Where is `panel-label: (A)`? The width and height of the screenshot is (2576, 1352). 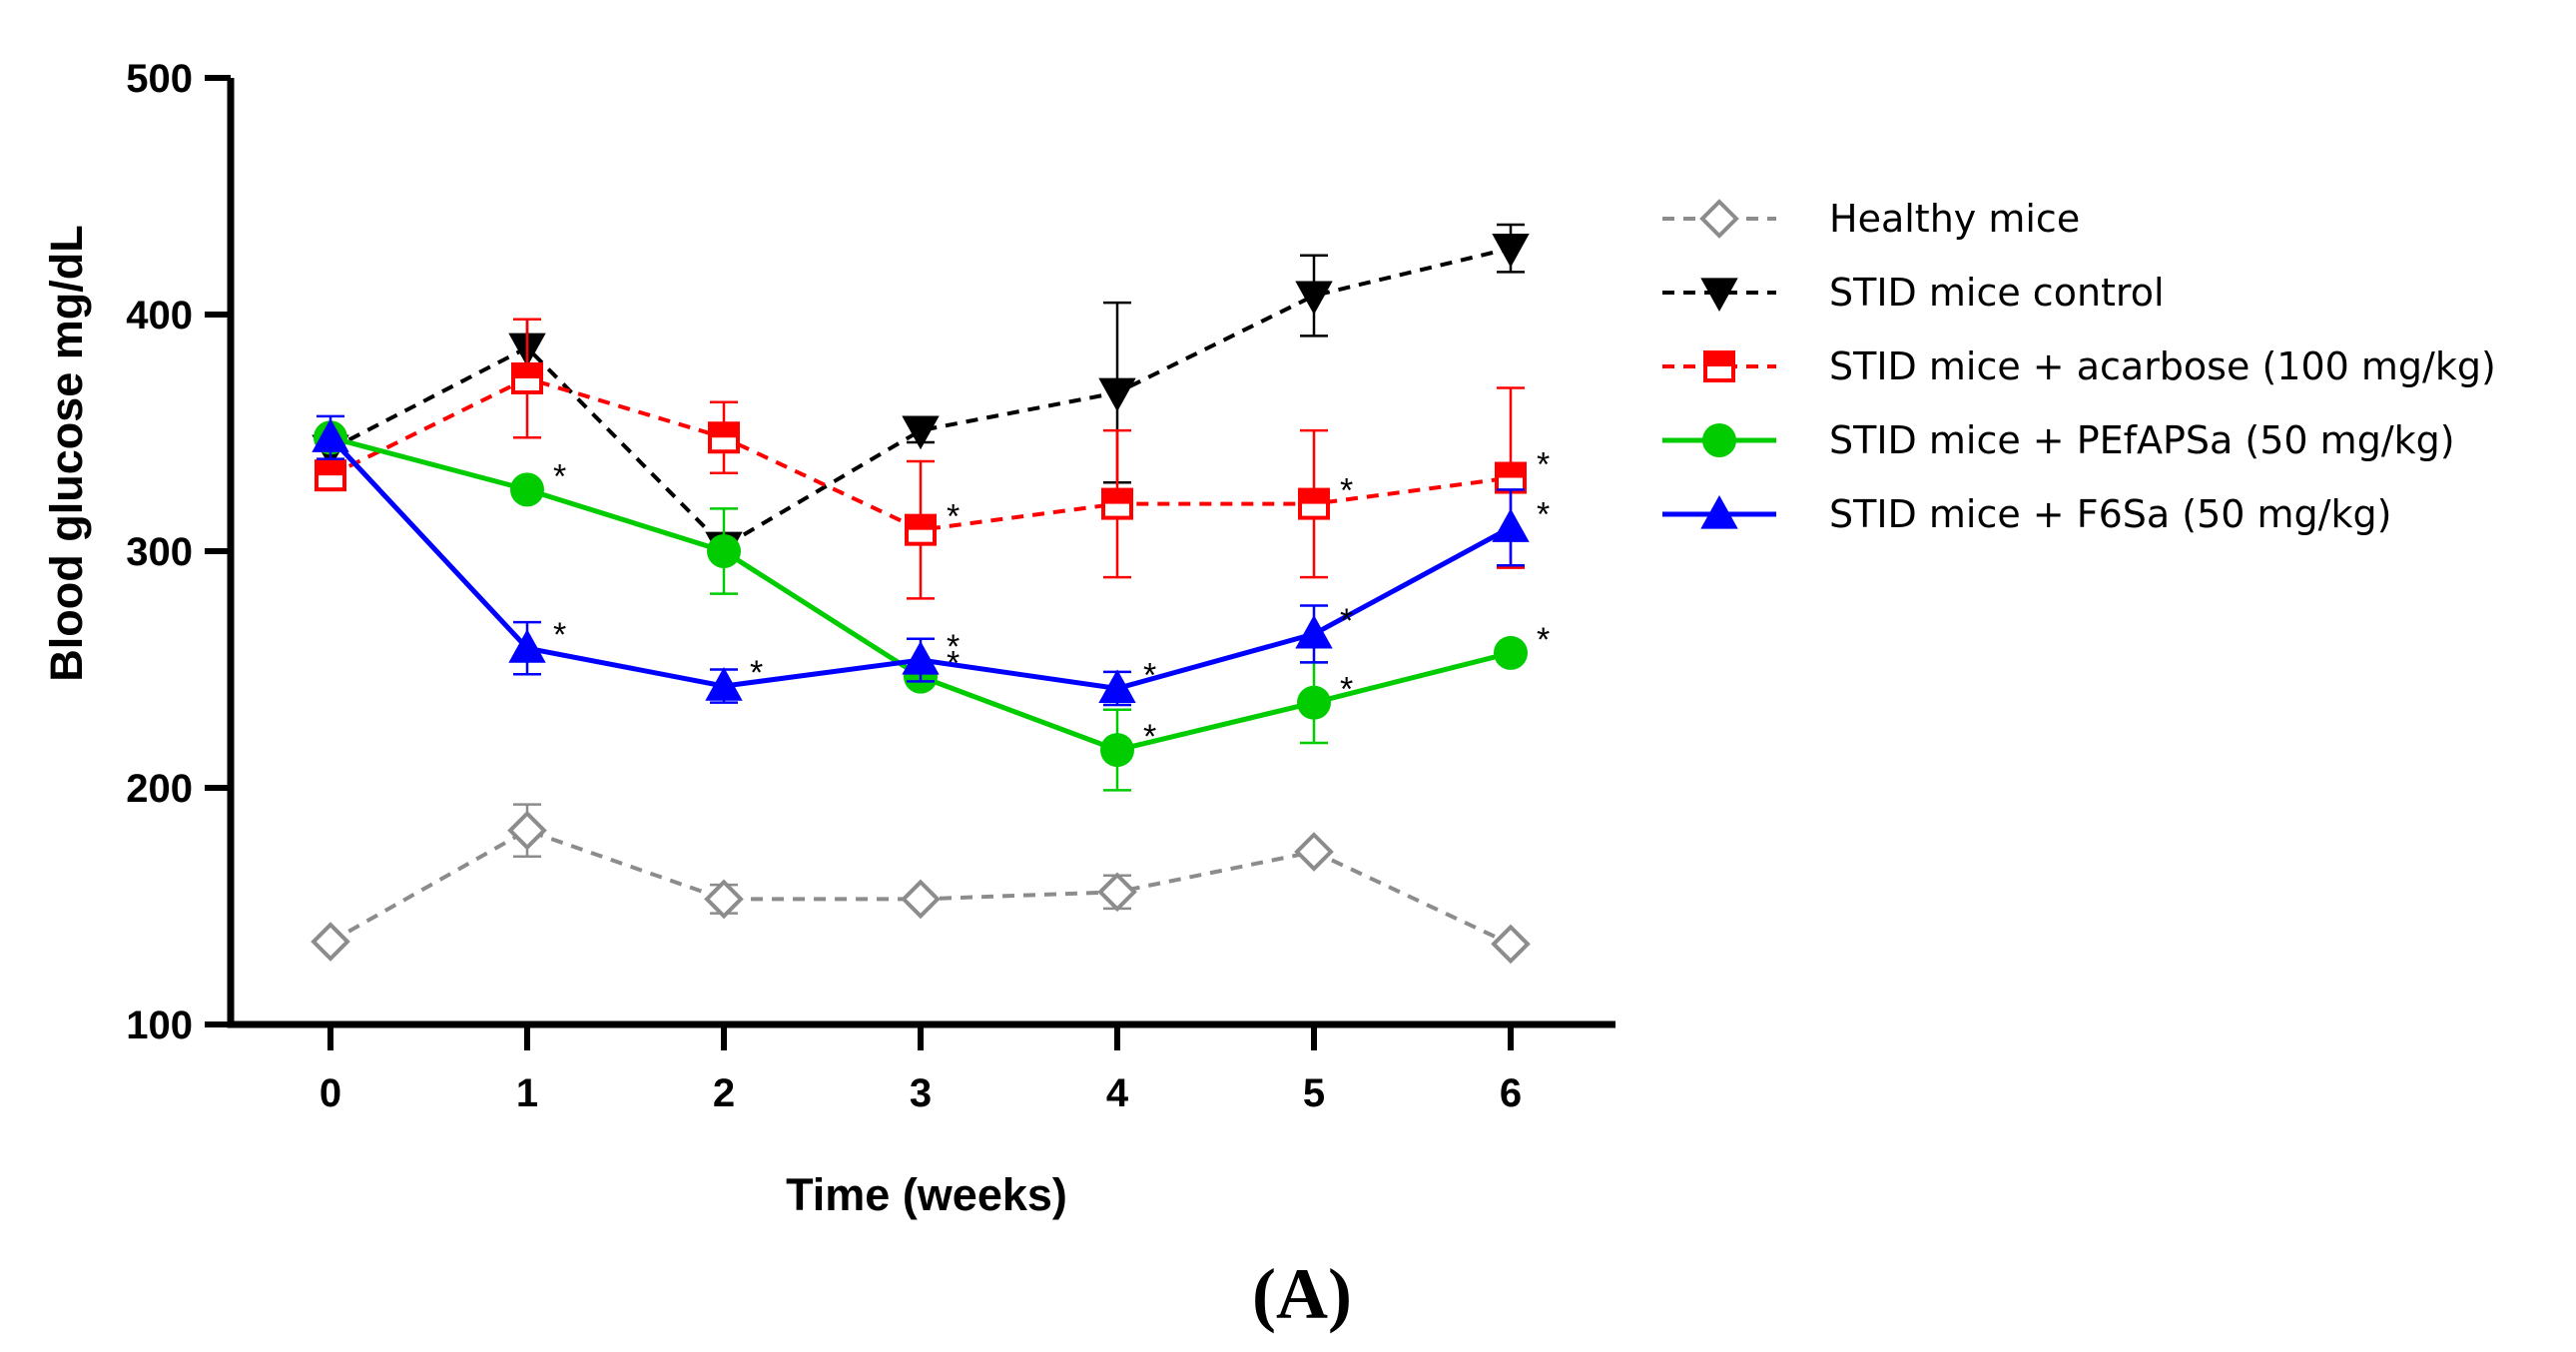
panel-label: (A) is located at coordinates (1302, 1294).